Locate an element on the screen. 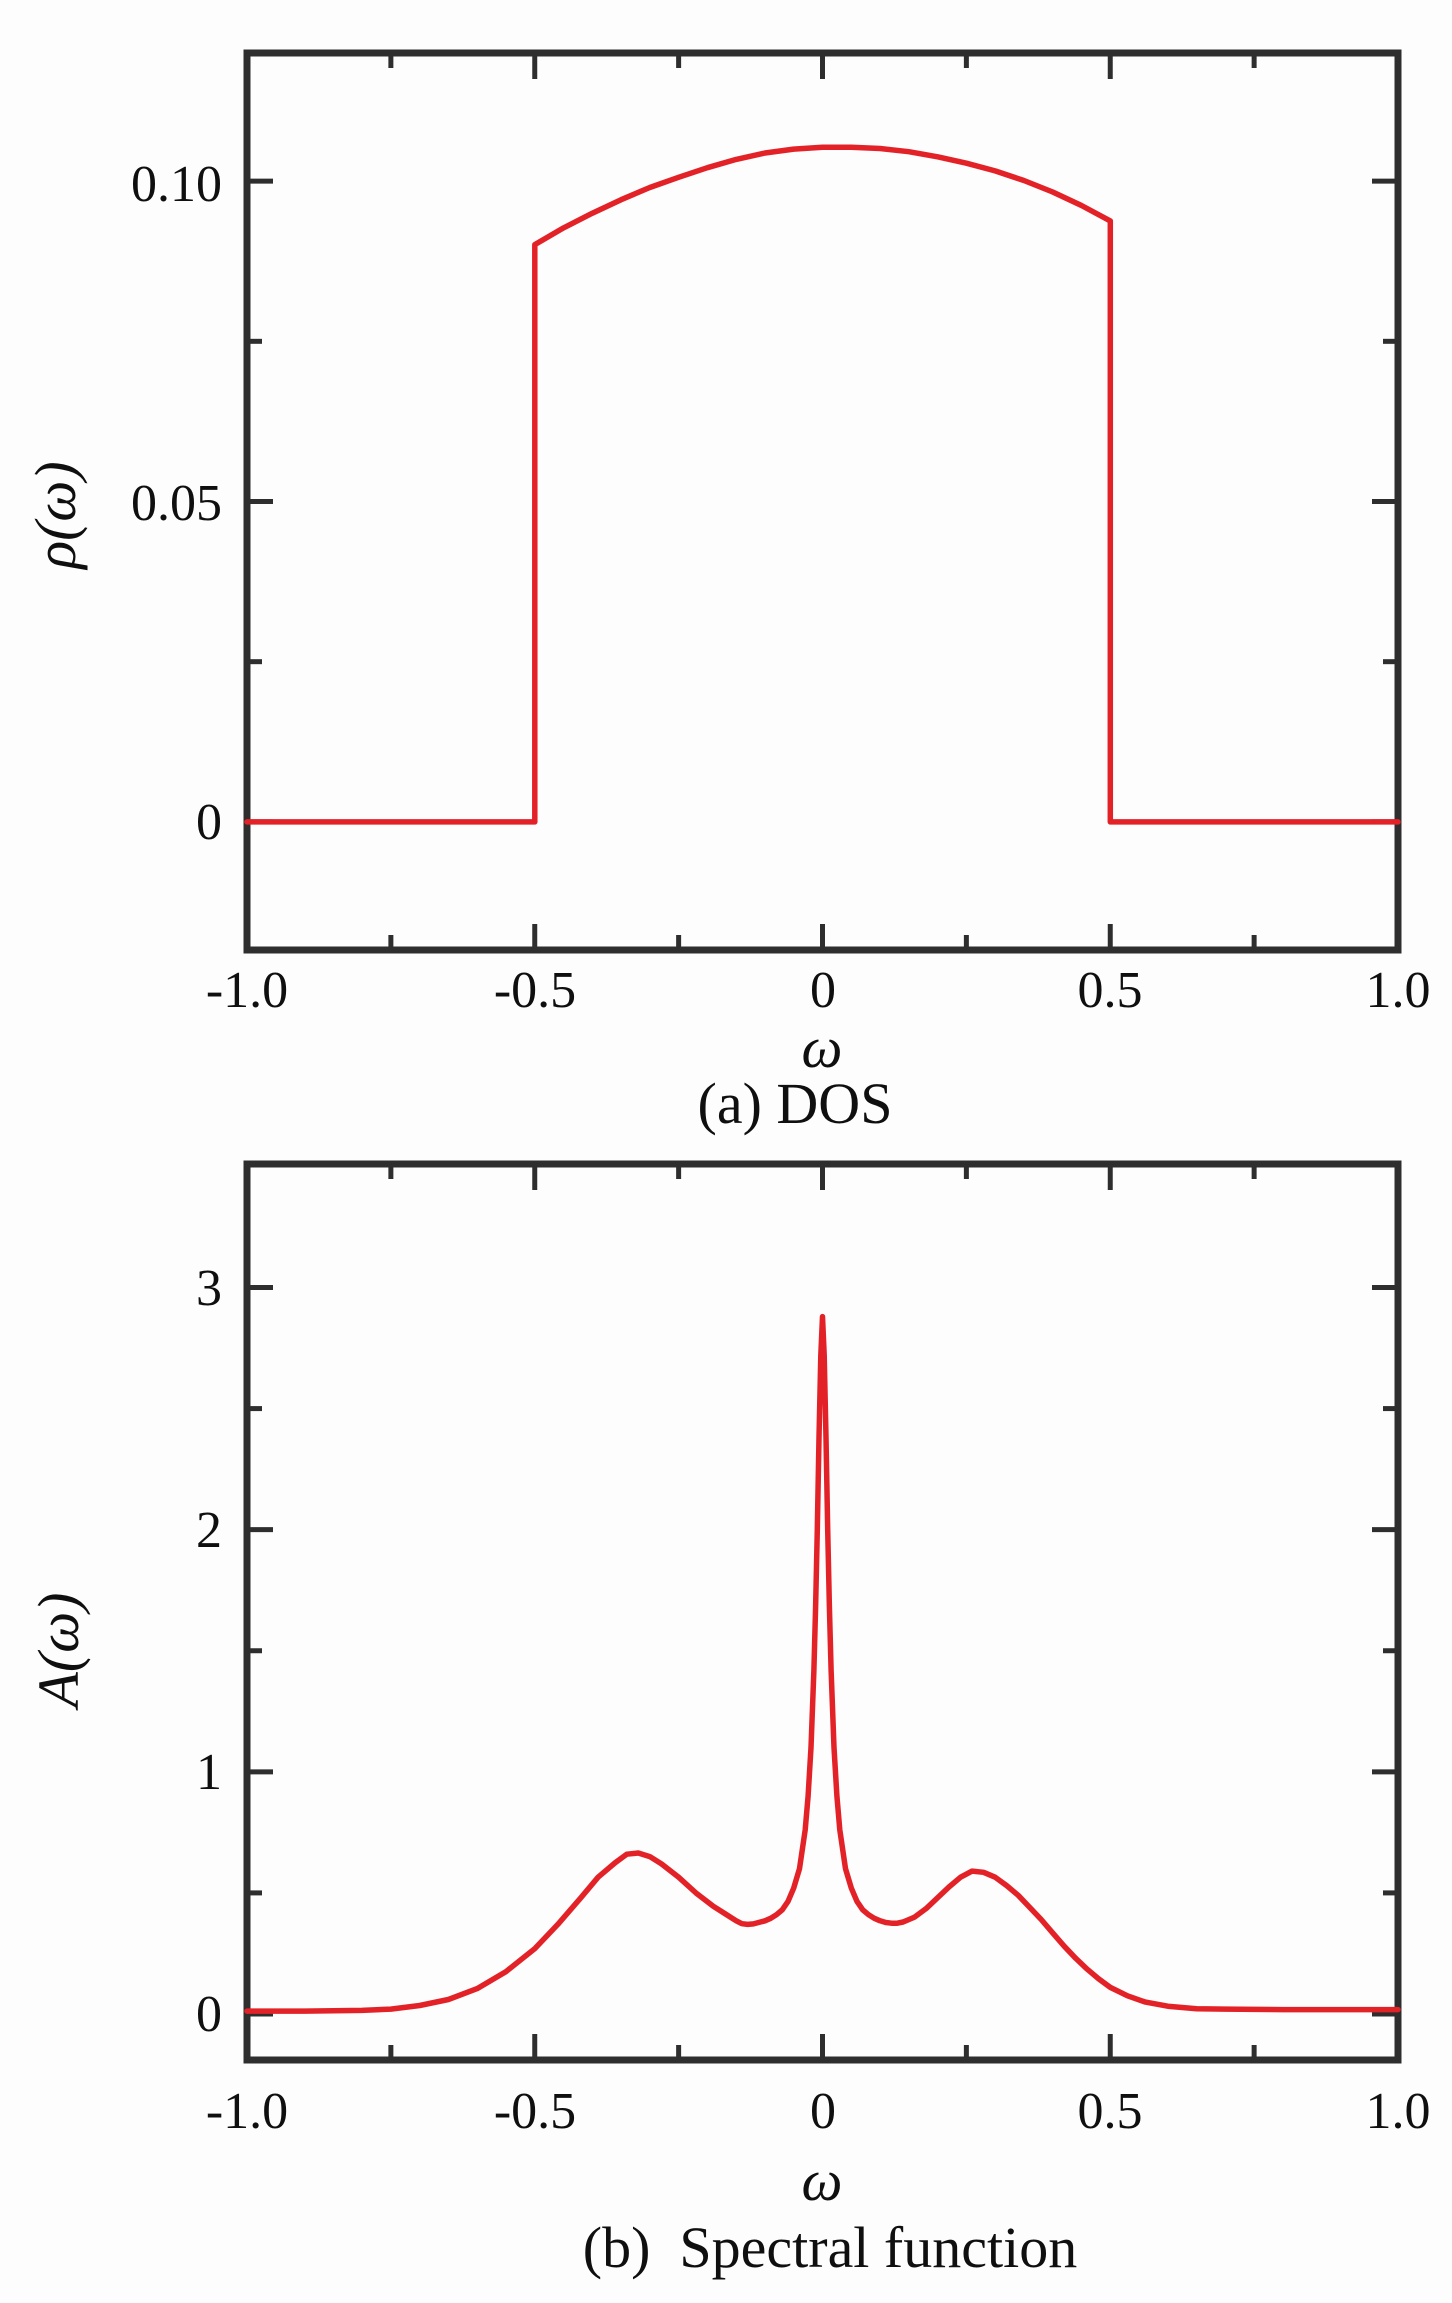  dos-y-tick-label: 0.10 is located at coordinates (176, 184).